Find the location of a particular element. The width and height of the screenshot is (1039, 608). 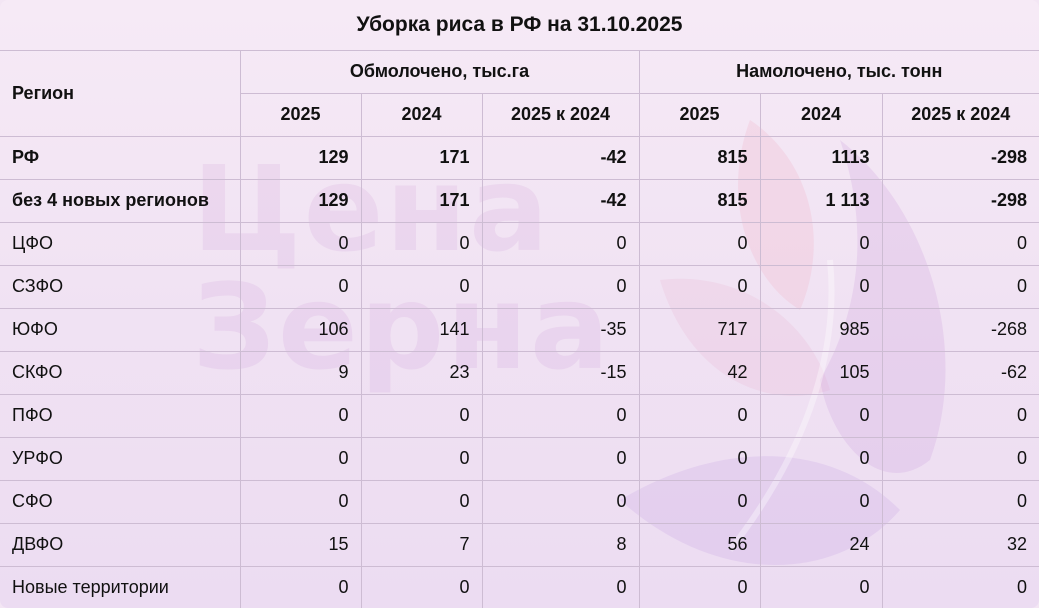

yield-2024-header: 2024 is located at coordinates (821, 114).